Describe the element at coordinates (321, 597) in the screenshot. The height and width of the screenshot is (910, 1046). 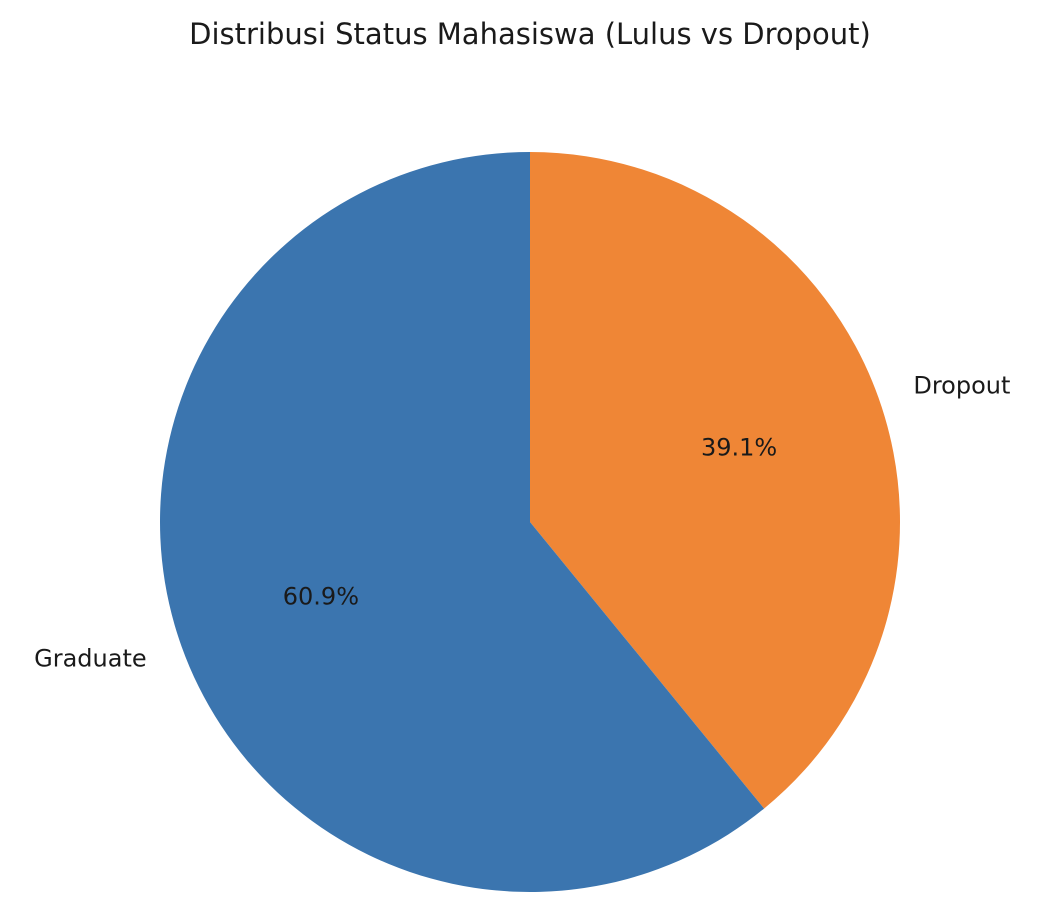
I see `pct-label-graduate: 60.9%` at that location.